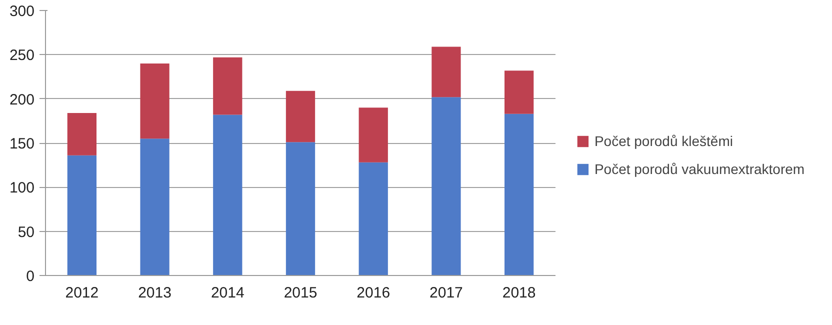 The height and width of the screenshot is (325, 832). I want to click on x-tick-label: 2018, so click(519, 293).